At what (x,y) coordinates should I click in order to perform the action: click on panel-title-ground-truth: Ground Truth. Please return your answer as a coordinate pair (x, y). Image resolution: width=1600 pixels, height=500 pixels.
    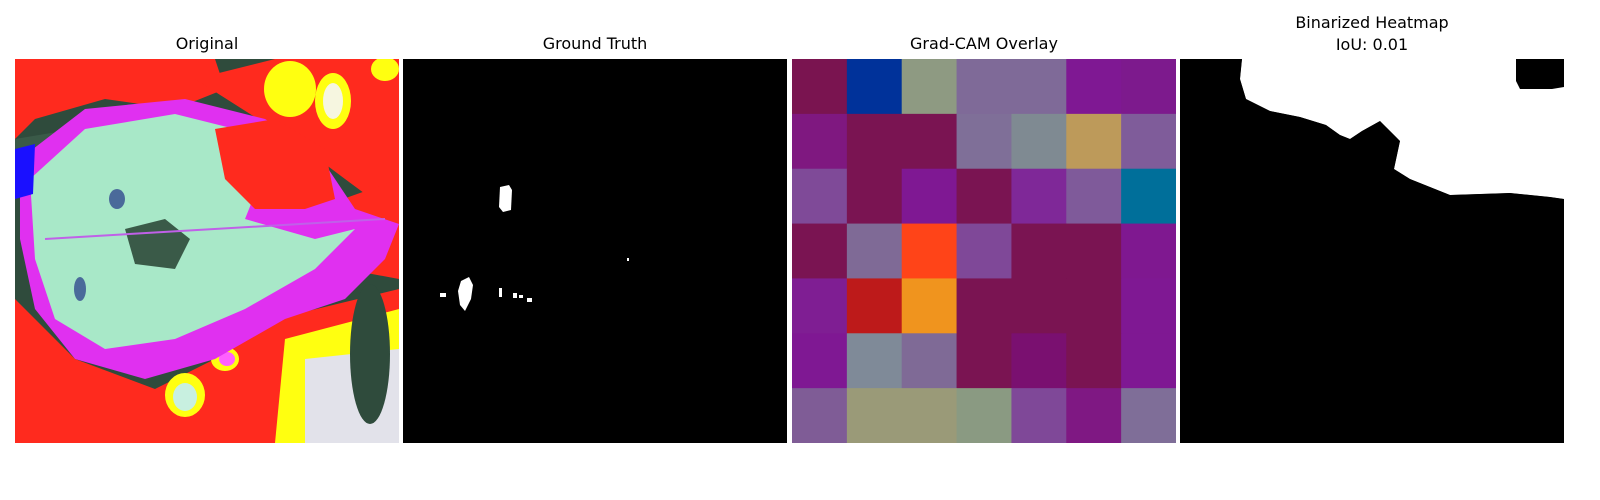
    Looking at the image, I should click on (595, 43).